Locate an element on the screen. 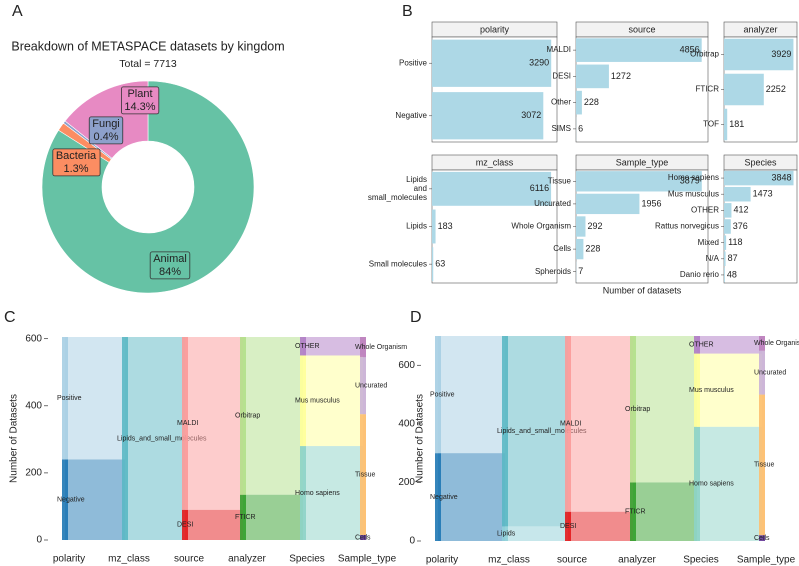 This screenshot has width=799, height=566. x-tick-label: Species is located at coordinates (307, 559).